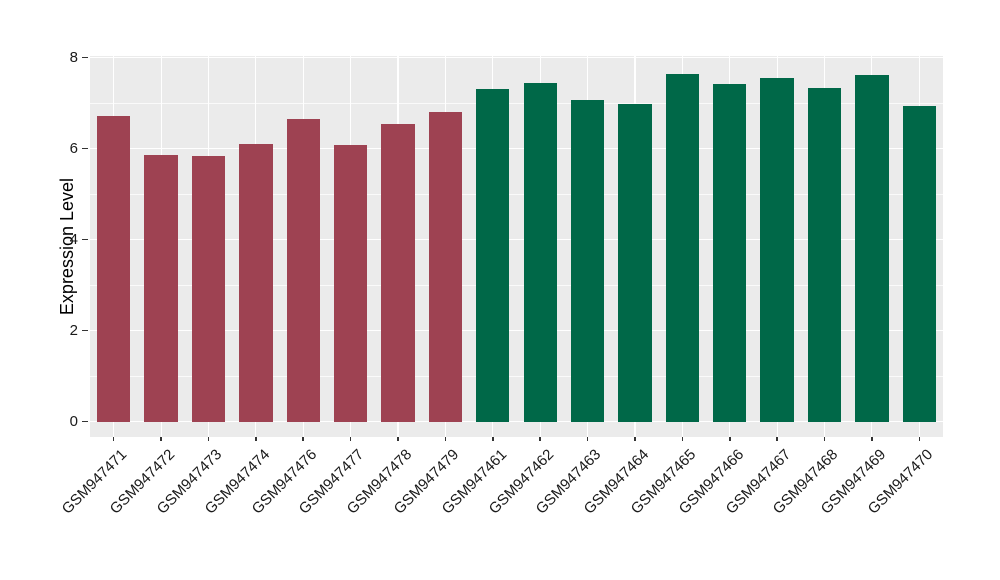  Describe the element at coordinates (919, 264) in the screenshot. I see `bar-GSM947470` at that location.